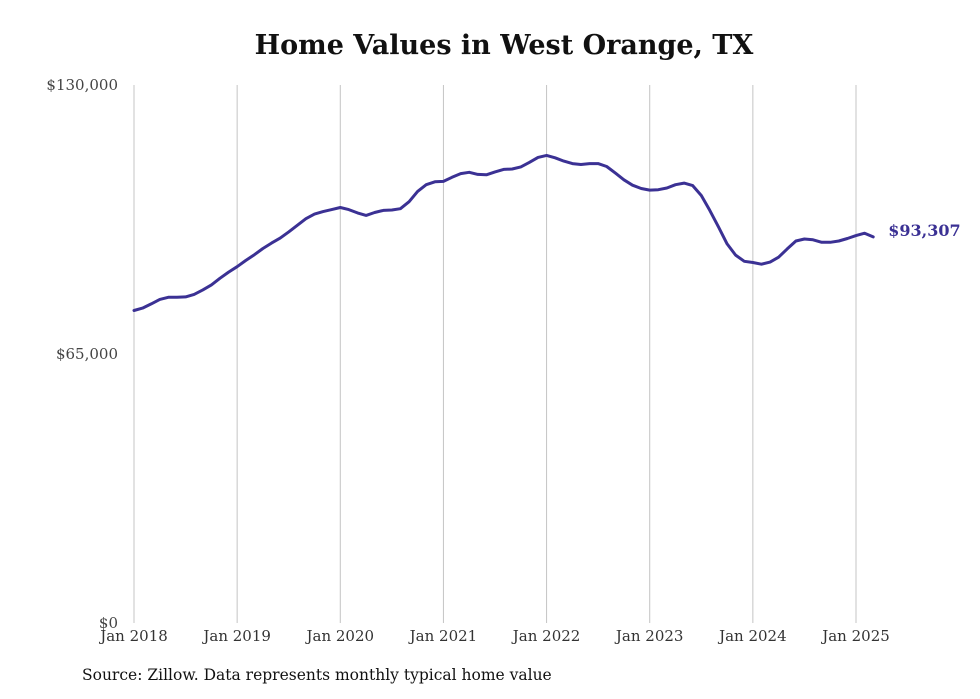 This screenshot has width=980, height=699. Describe the element at coordinates (87, 354) in the screenshot. I see `y-tick-label: $65,000` at that location.